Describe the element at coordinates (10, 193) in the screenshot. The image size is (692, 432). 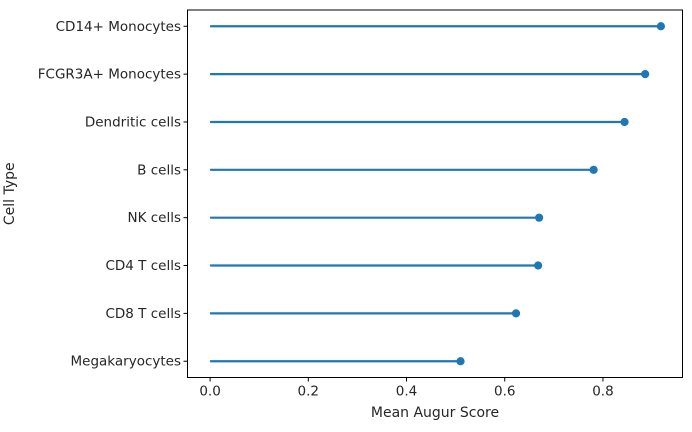
I see `y-axis-label: Cell Type` at that location.